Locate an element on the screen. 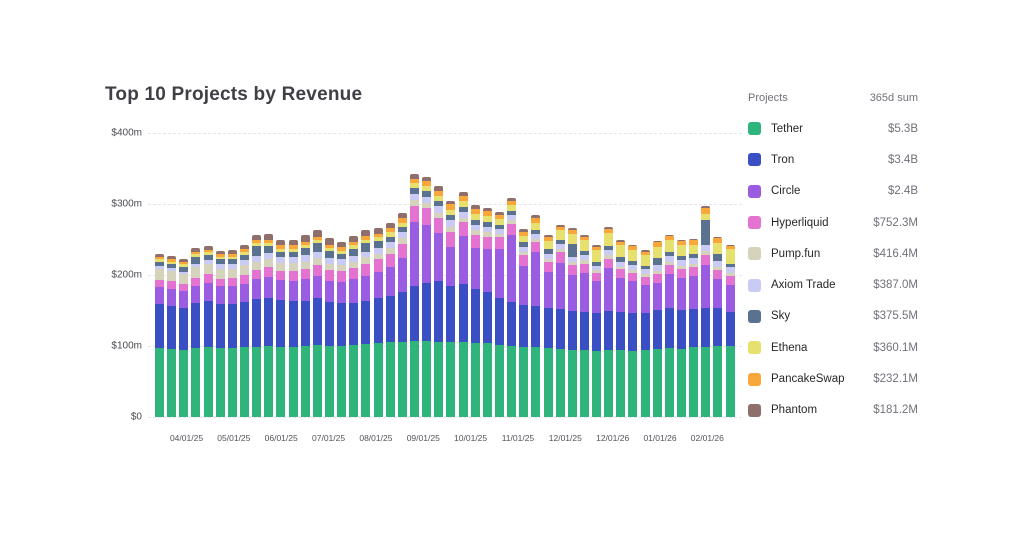  legend-item-pancakeswap: PancakeSwap $232.1M is located at coordinates (833, 378).